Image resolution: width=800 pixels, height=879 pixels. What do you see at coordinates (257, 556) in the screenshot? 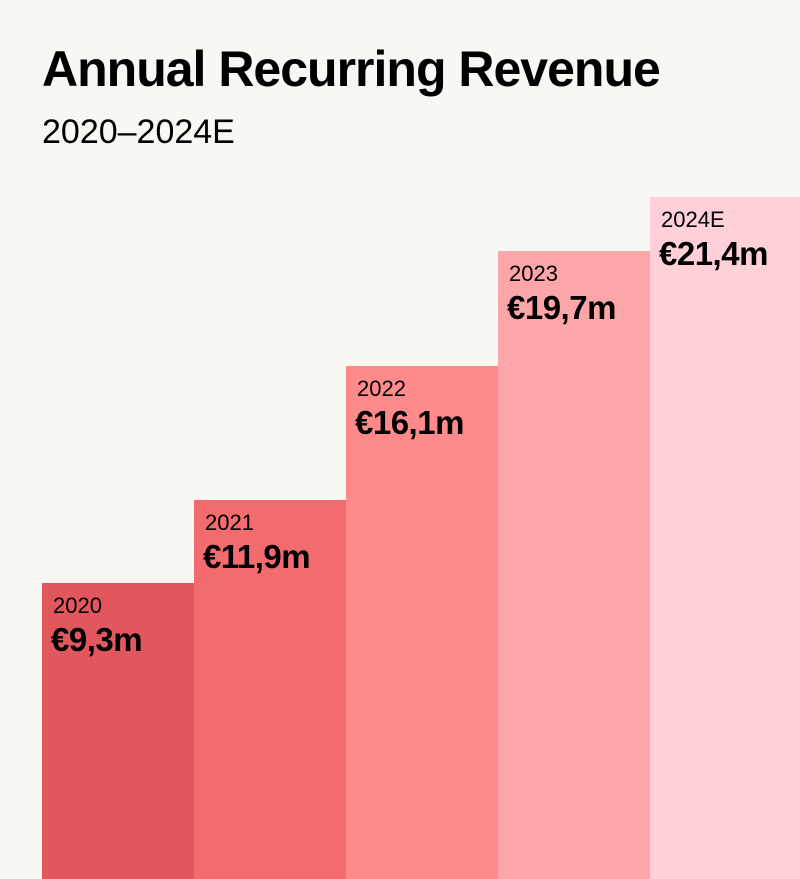
I see `bar-value-label: €11,9m` at bounding box center [257, 556].